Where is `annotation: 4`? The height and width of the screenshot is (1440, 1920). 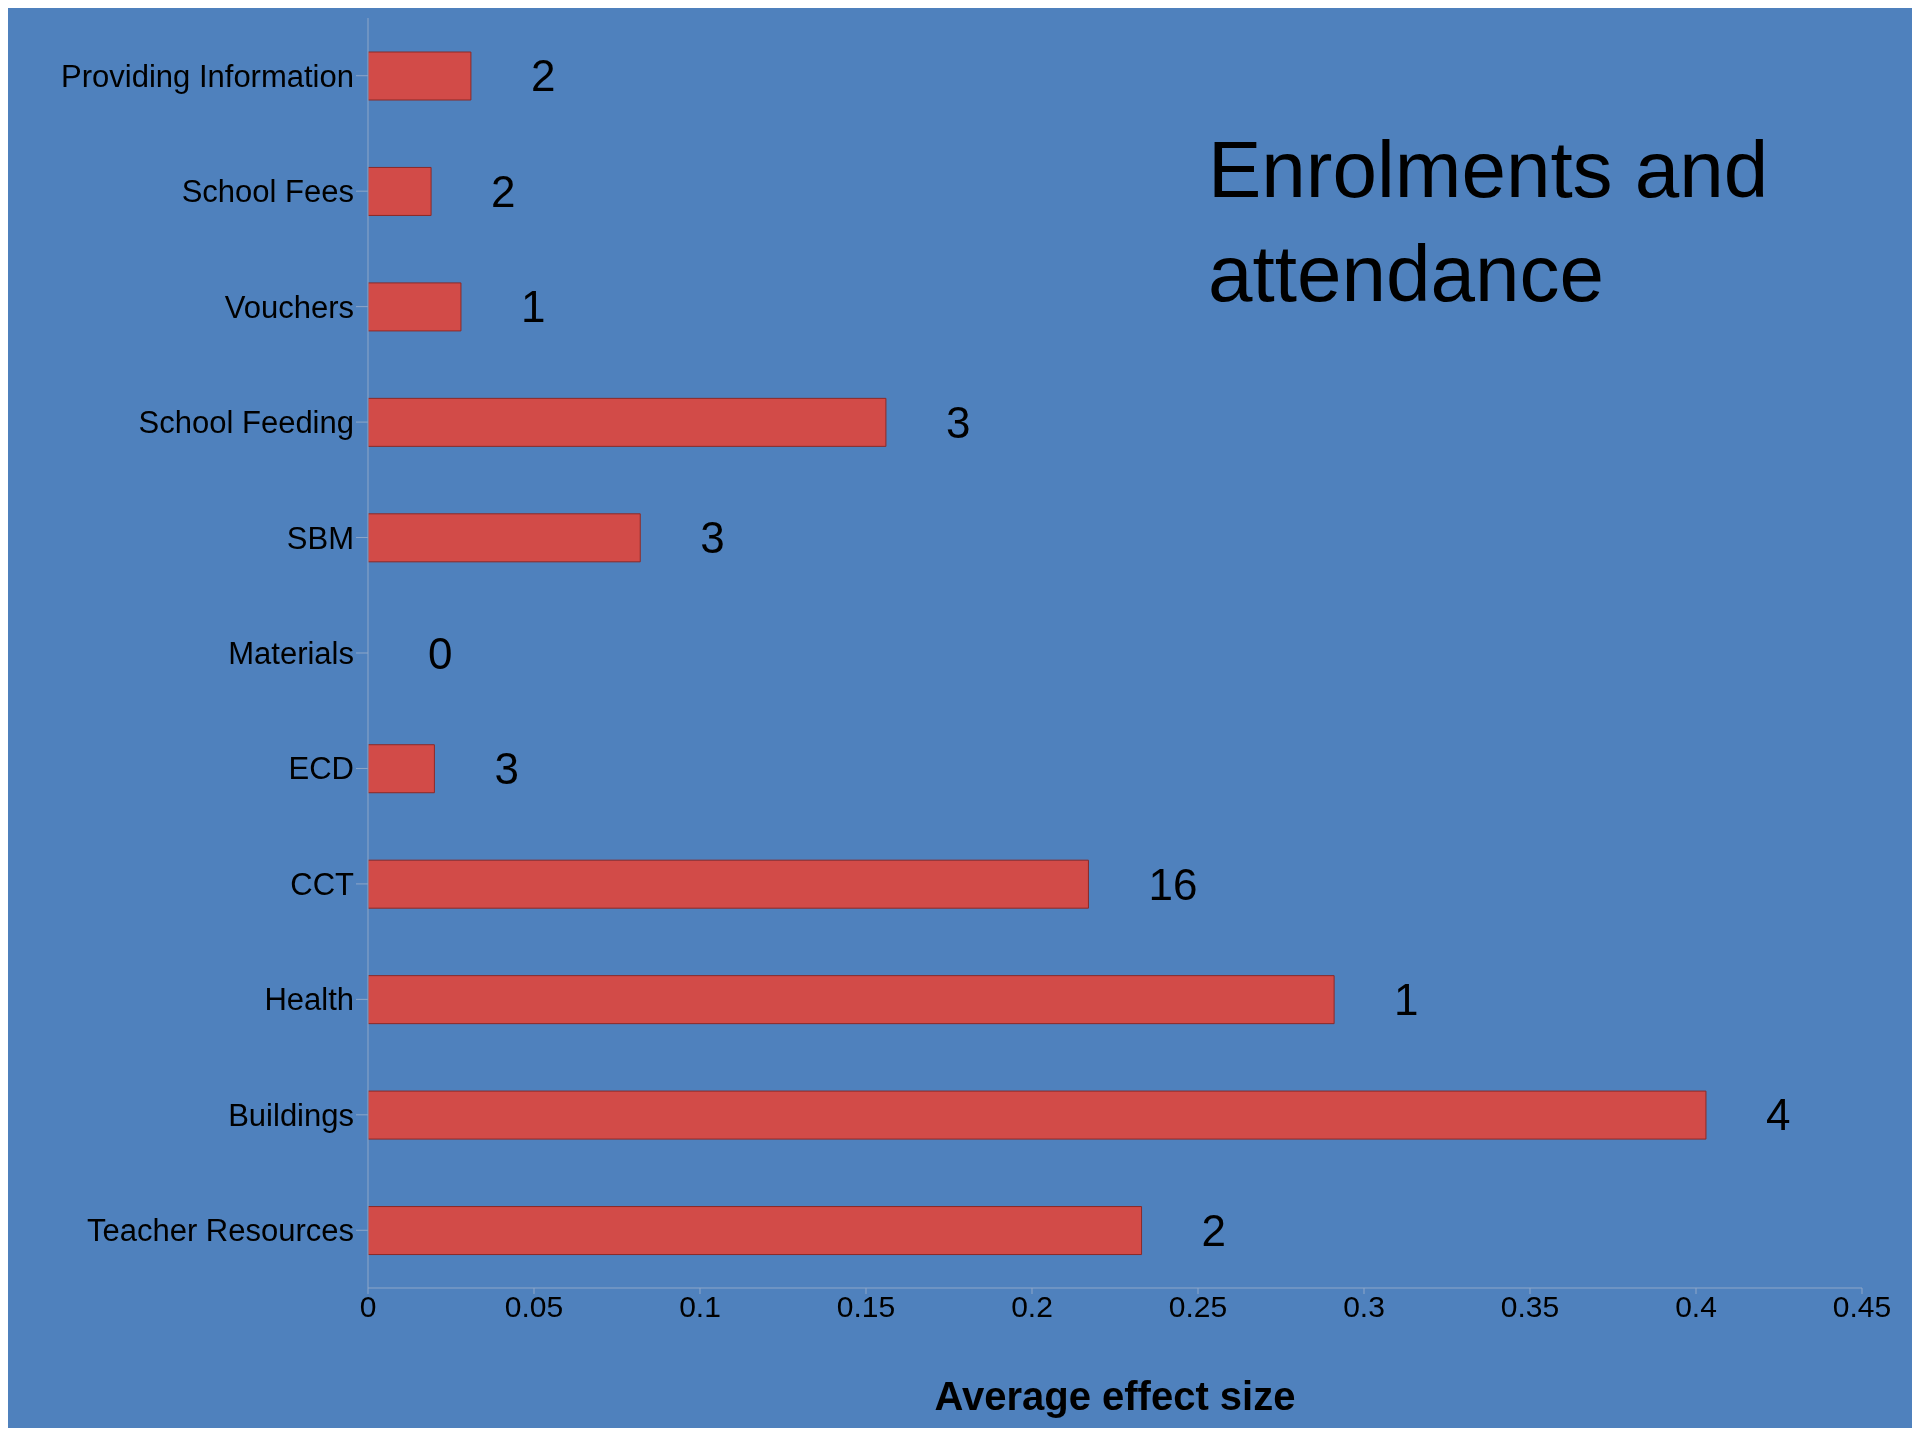 annotation: 4 is located at coordinates (1778, 1115).